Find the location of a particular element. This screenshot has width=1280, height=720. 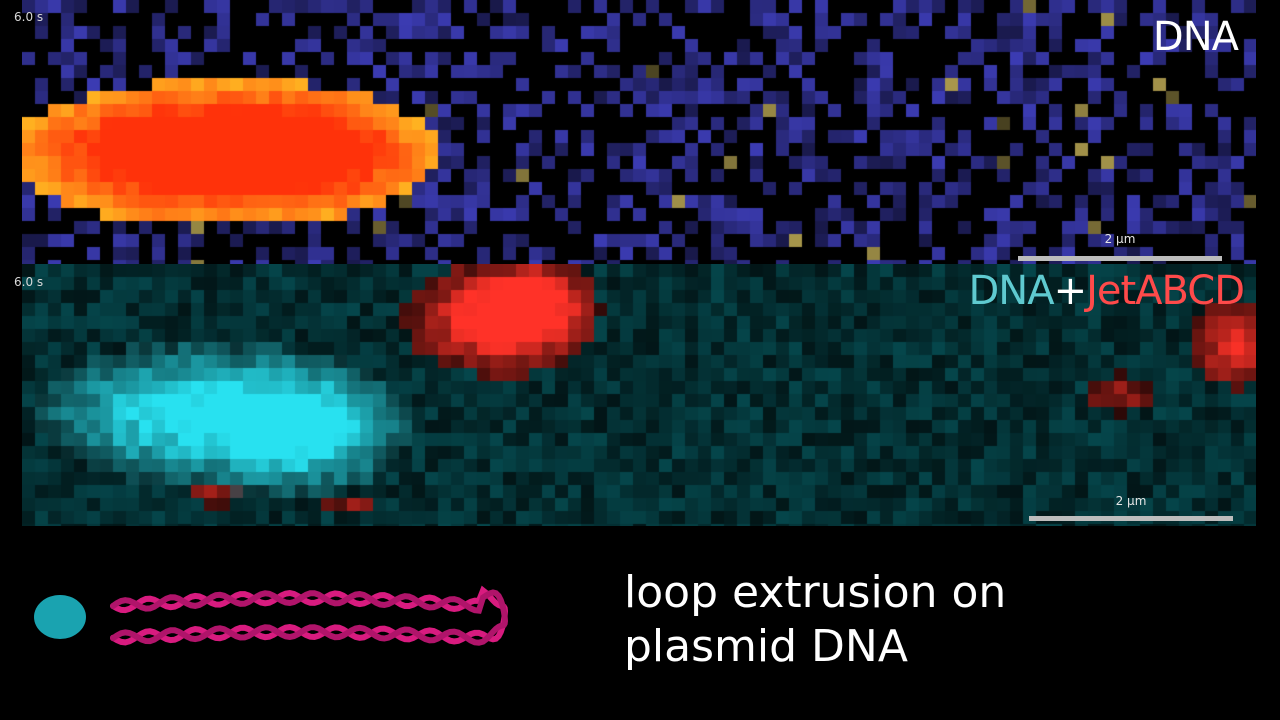

channel-label-dna: DNA is located at coordinates (1195, 37).